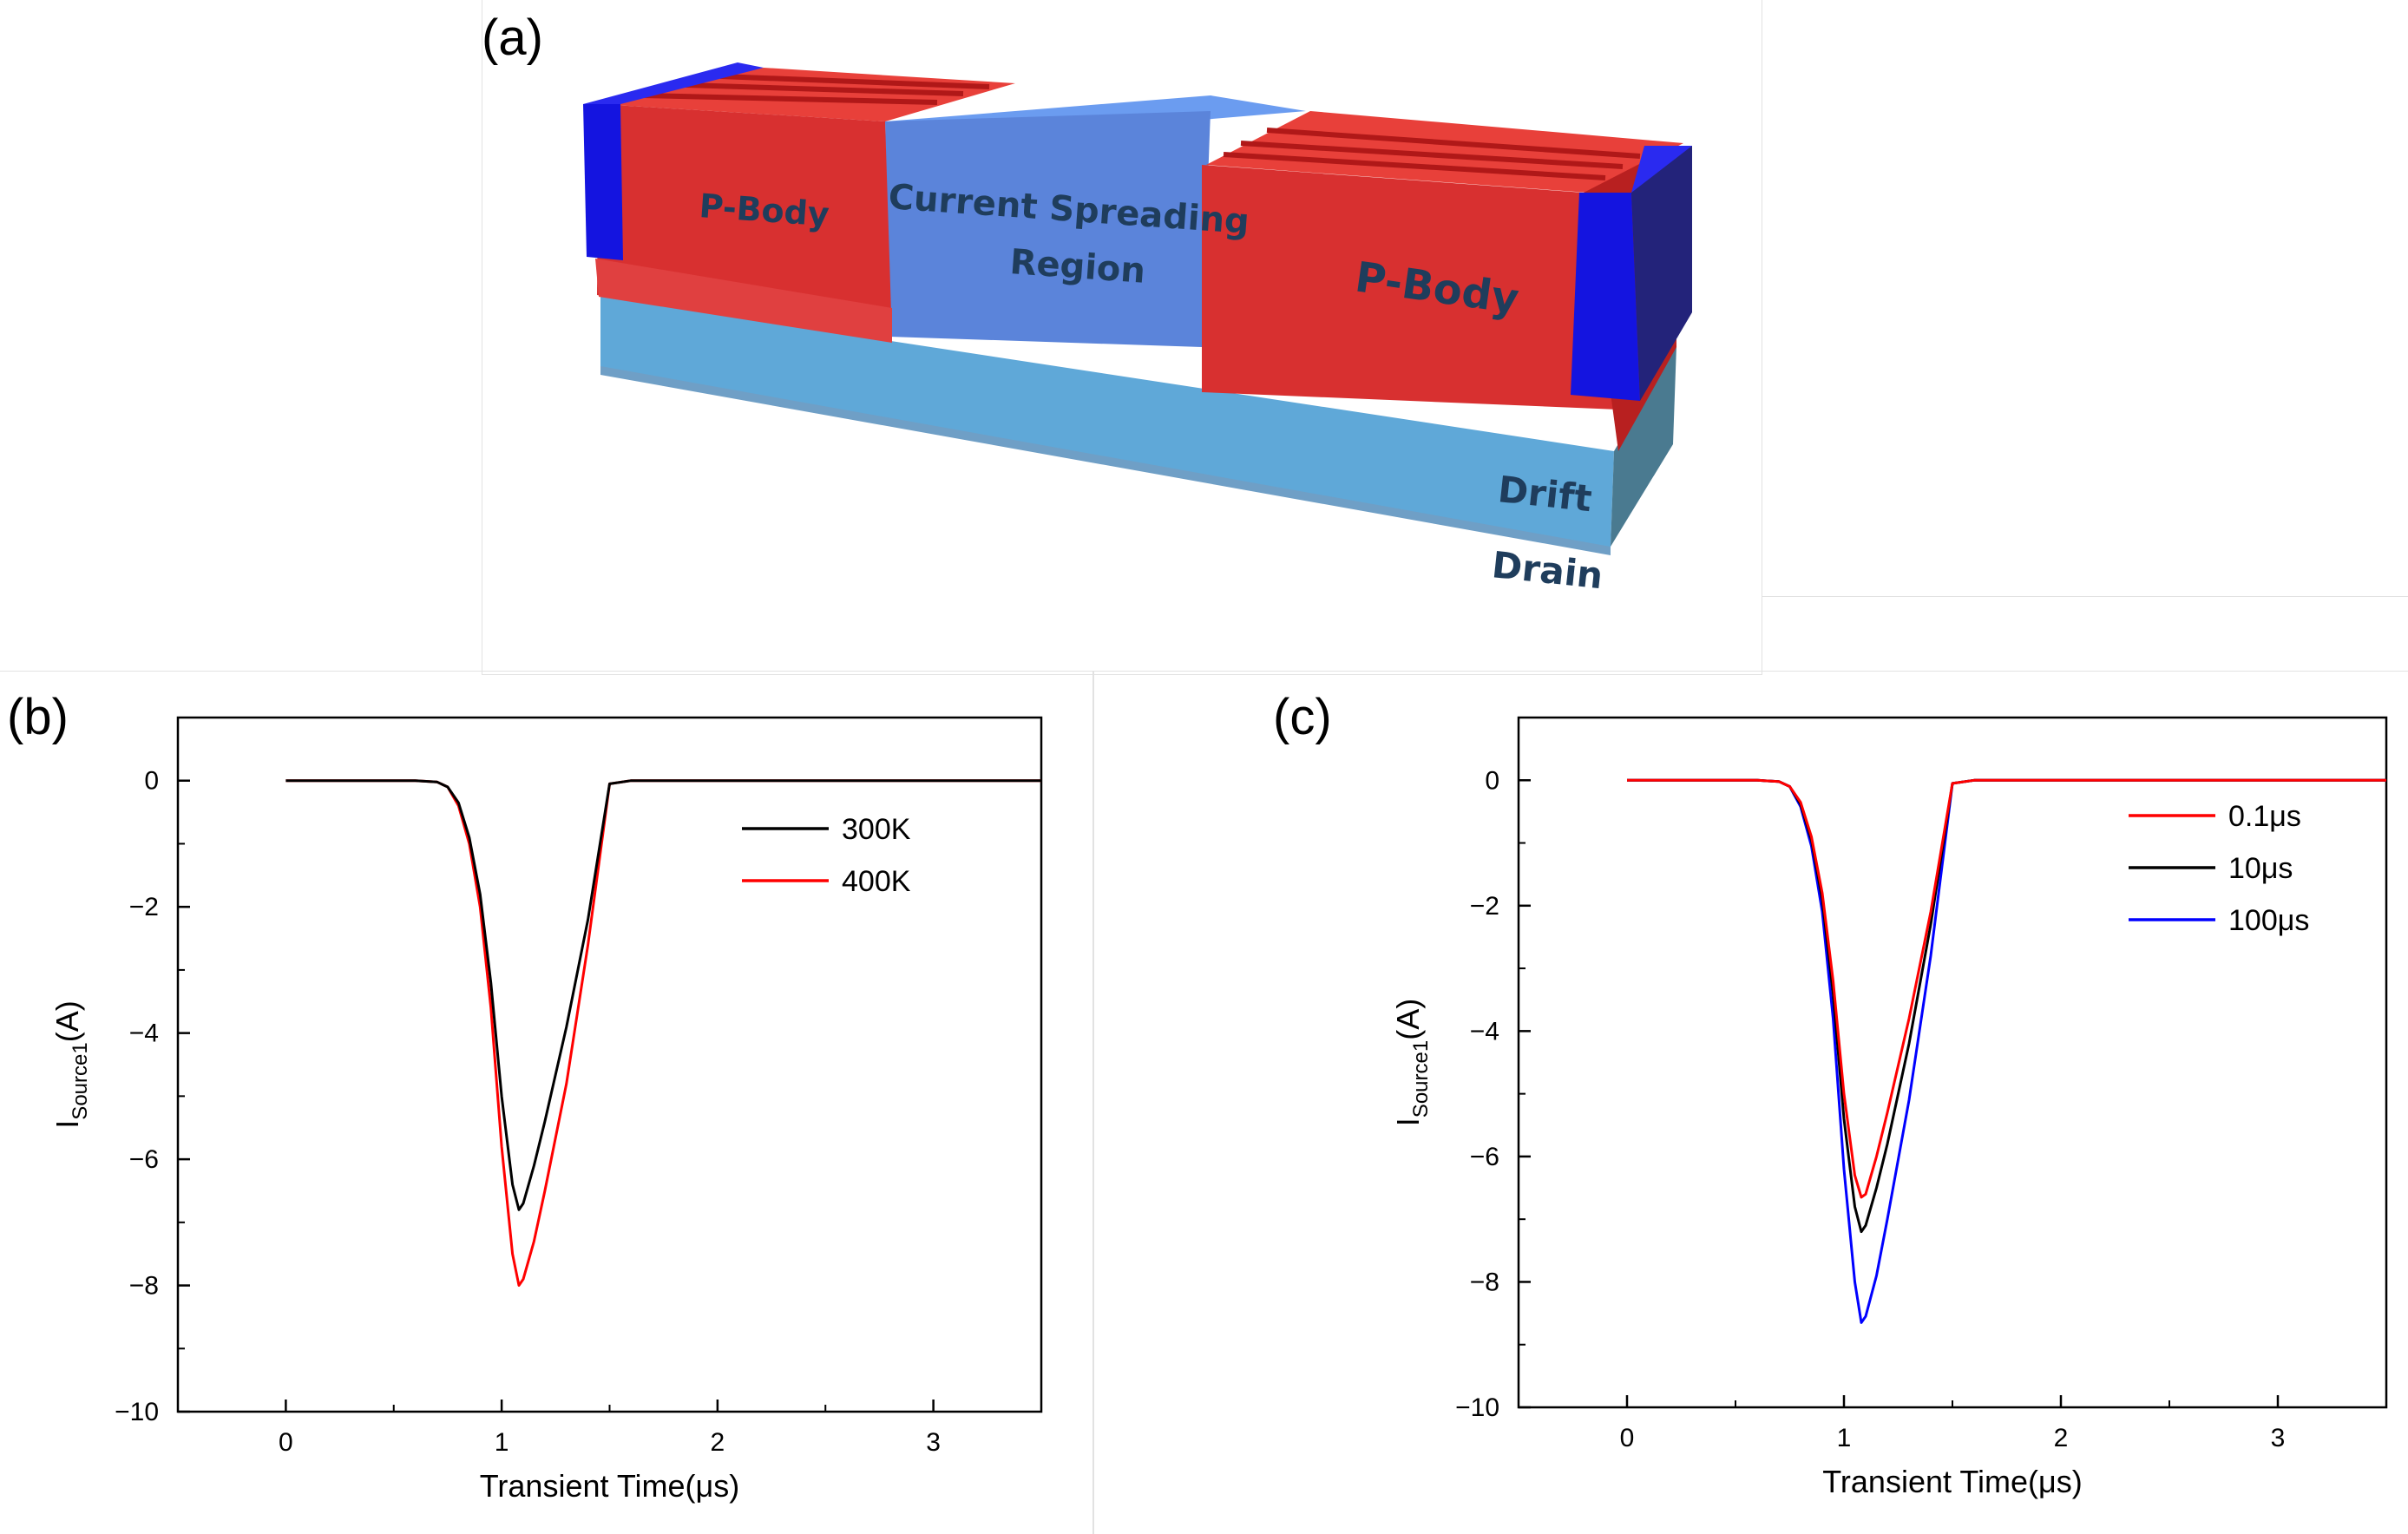  Describe the element at coordinates (663, 995) in the screenshot. I see `series-line-300K` at that location.